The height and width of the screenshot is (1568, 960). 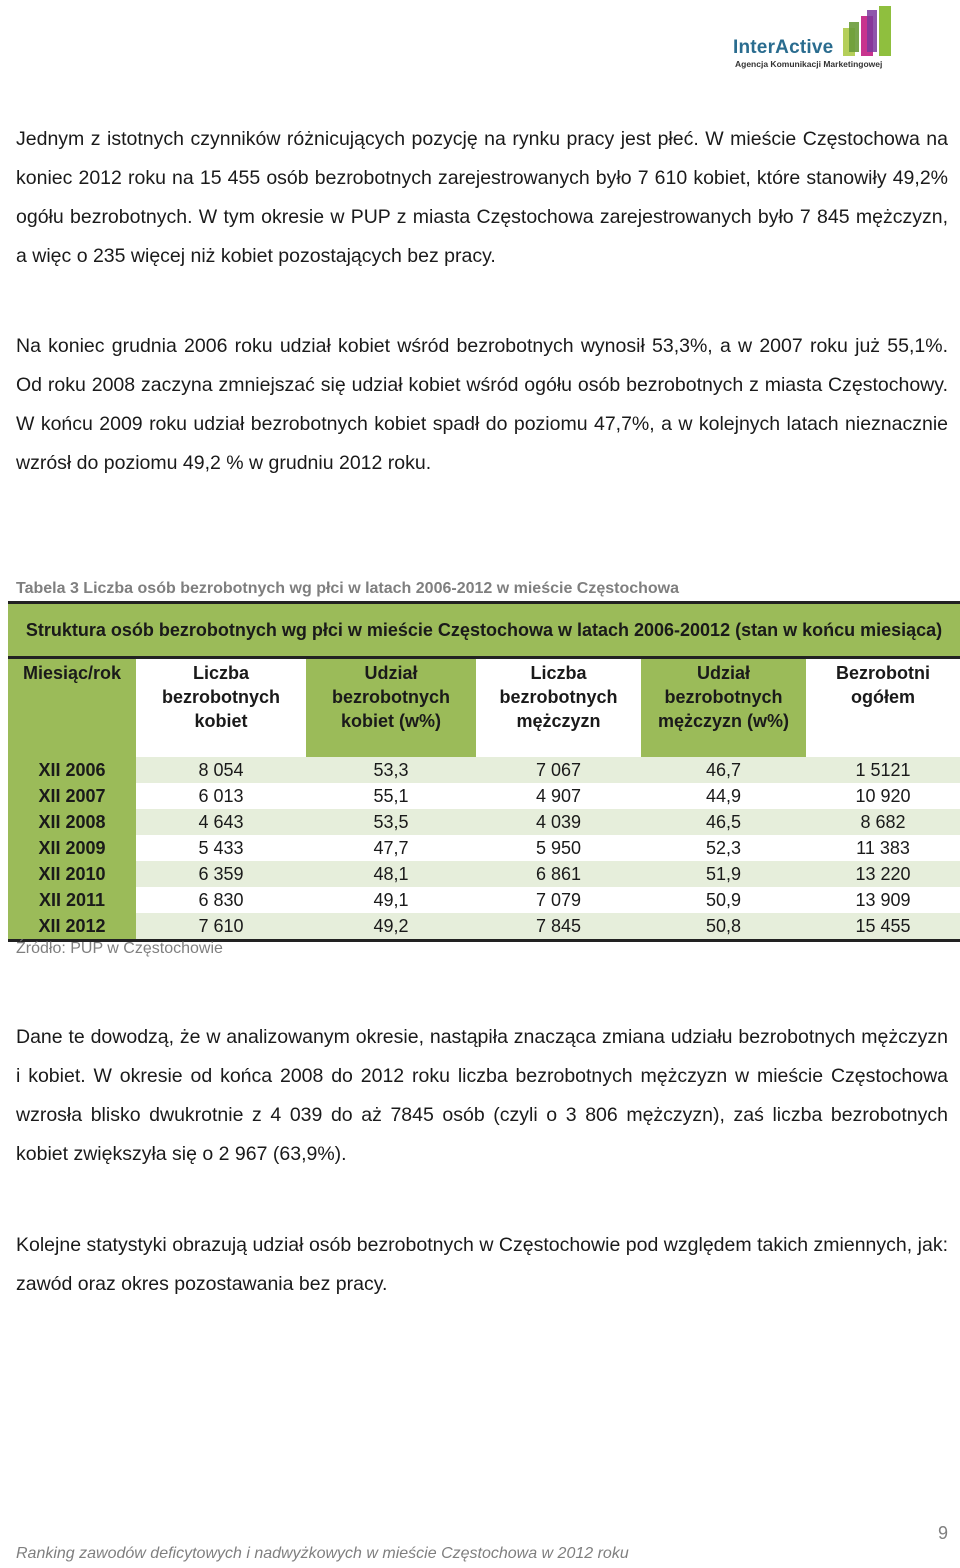 I want to click on table-row: XII 2011 6 830 49,1 7 079 50,9 13 909, so click(x=484, y=900).